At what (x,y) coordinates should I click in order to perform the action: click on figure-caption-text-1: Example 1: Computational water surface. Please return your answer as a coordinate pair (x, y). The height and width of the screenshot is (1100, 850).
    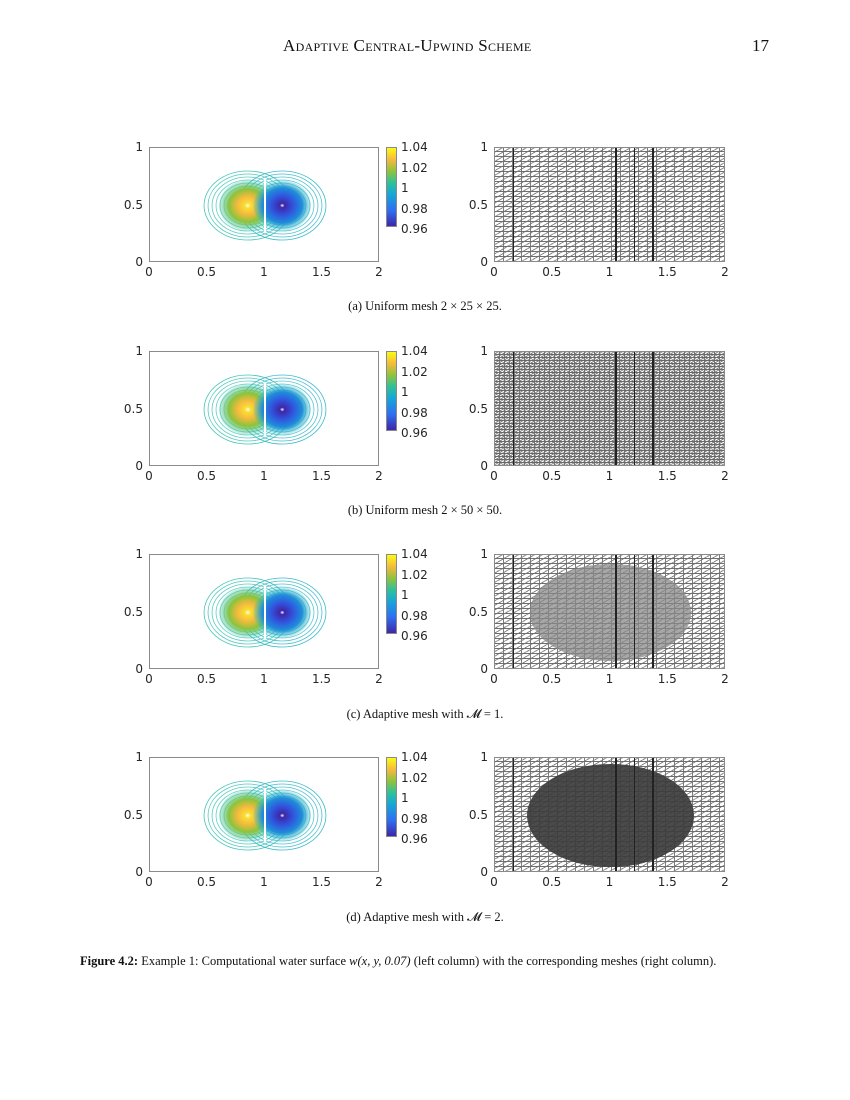
    Looking at the image, I should click on (244, 961).